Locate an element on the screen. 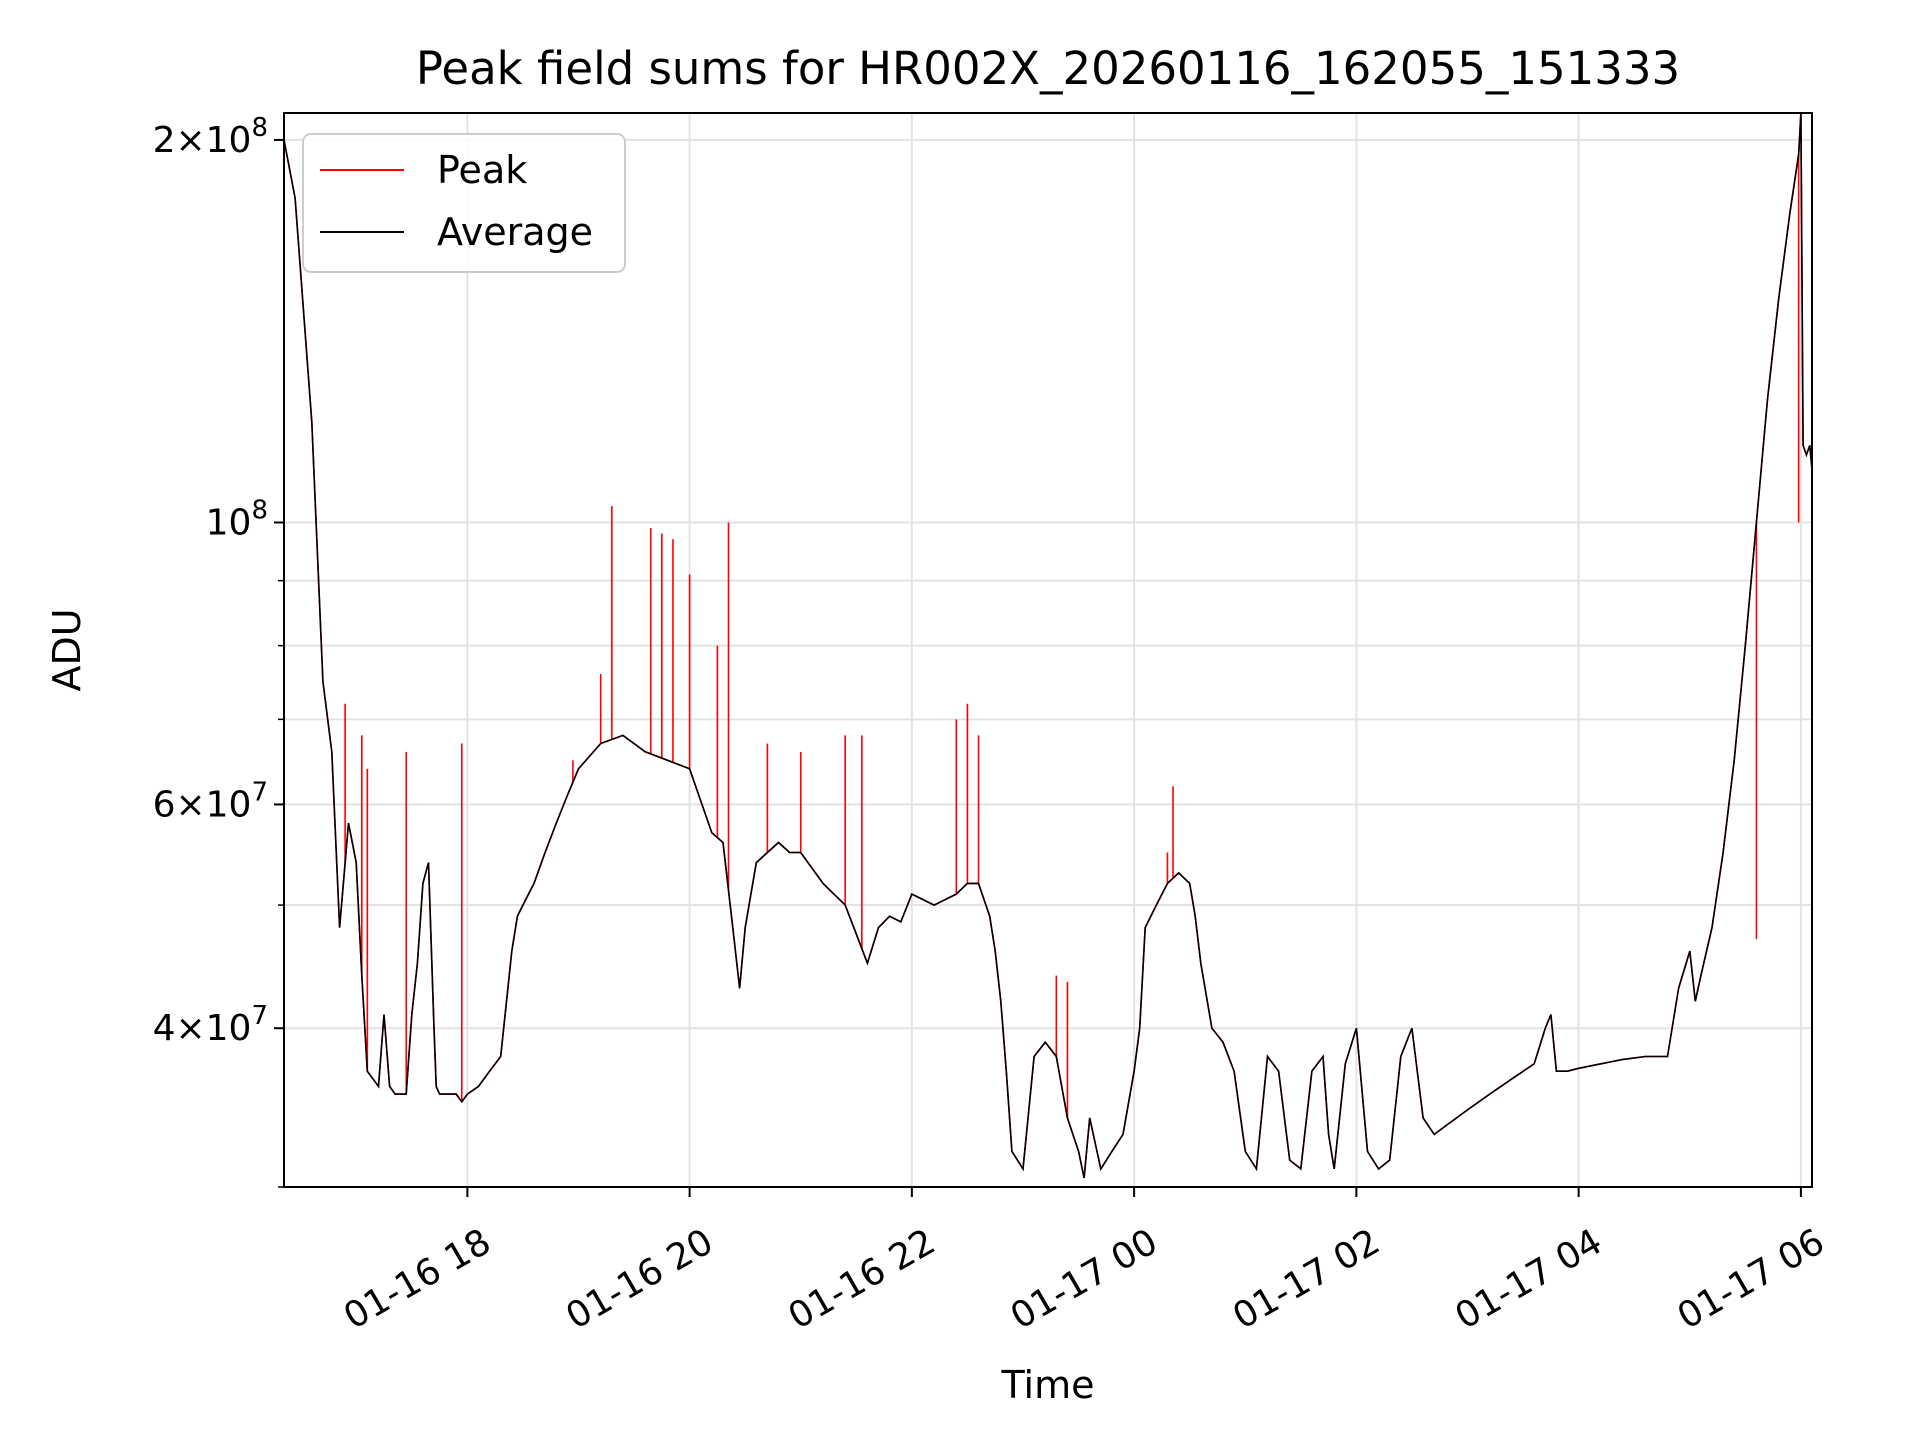  y-axis-label: ADU is located at coordinates (67, 649).